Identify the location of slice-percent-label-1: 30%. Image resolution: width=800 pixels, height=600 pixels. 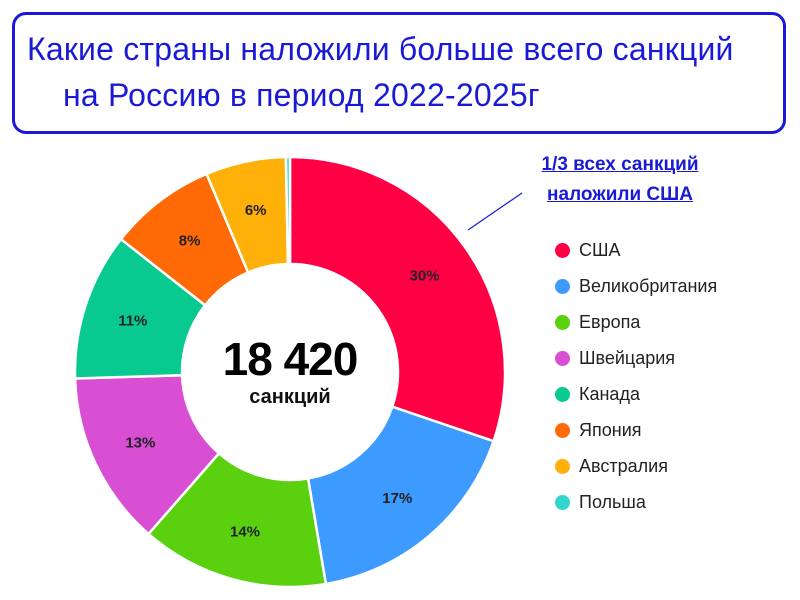
(425, 276).